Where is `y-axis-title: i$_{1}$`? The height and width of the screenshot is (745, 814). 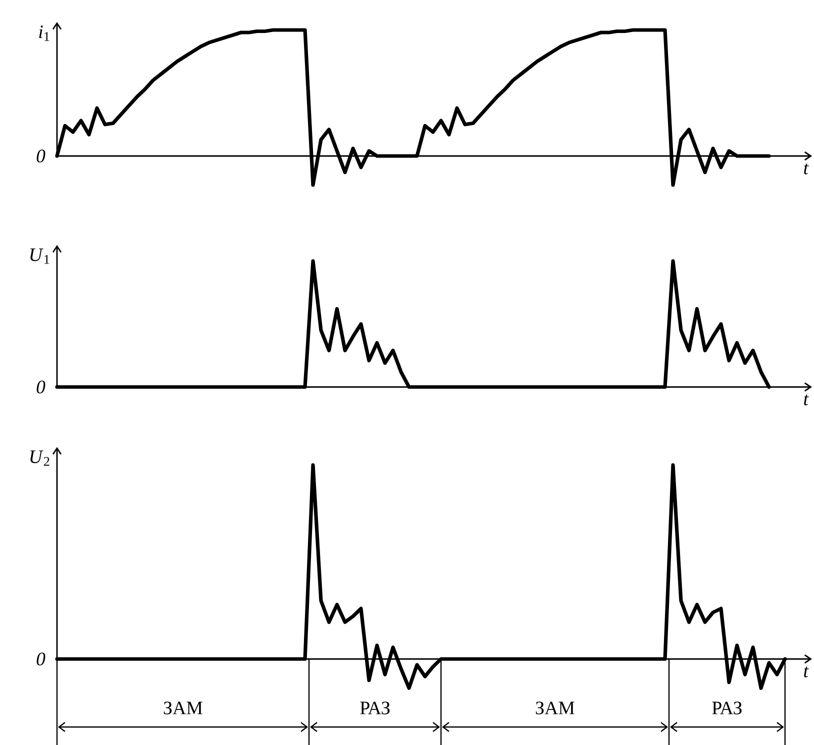
y-axis-title: i$_{1}$ is located at coordinates (44, 33).